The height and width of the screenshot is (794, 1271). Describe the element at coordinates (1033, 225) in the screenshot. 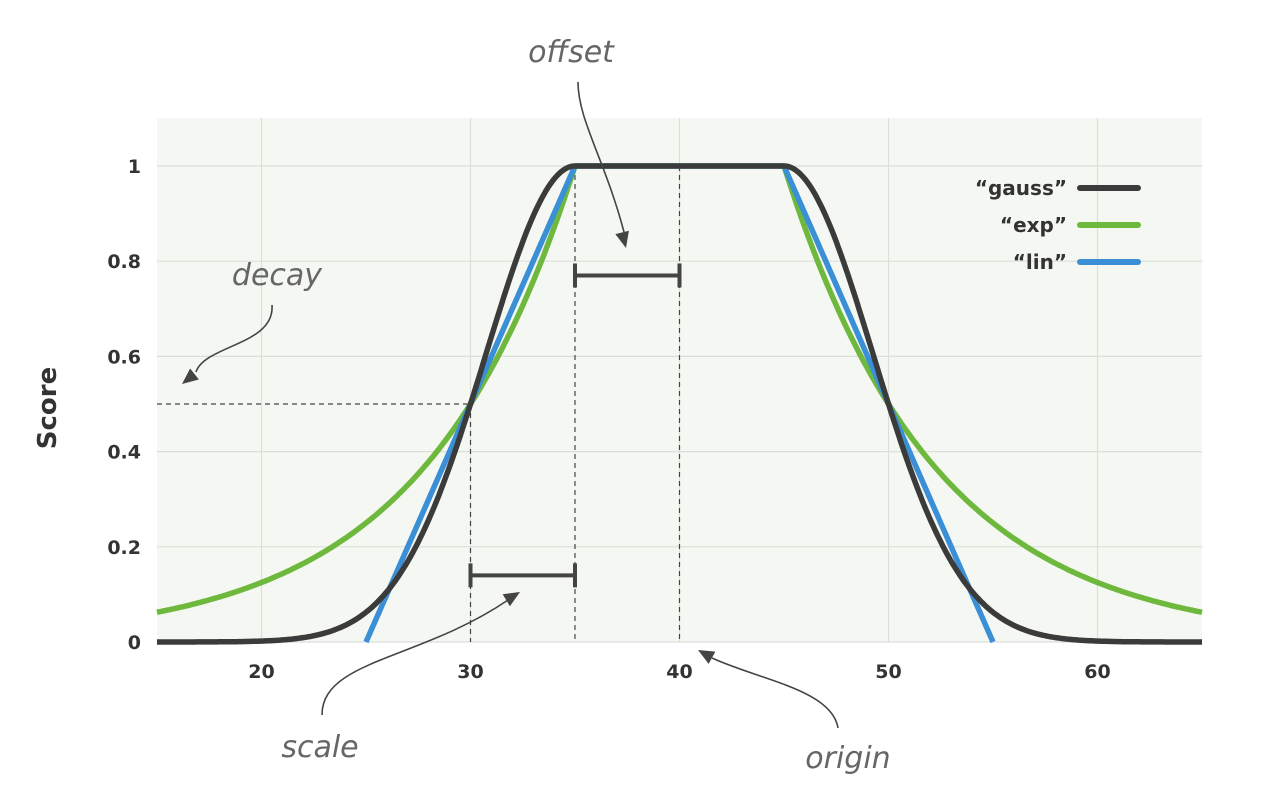

I see `legend-label: “exp”` at that location.